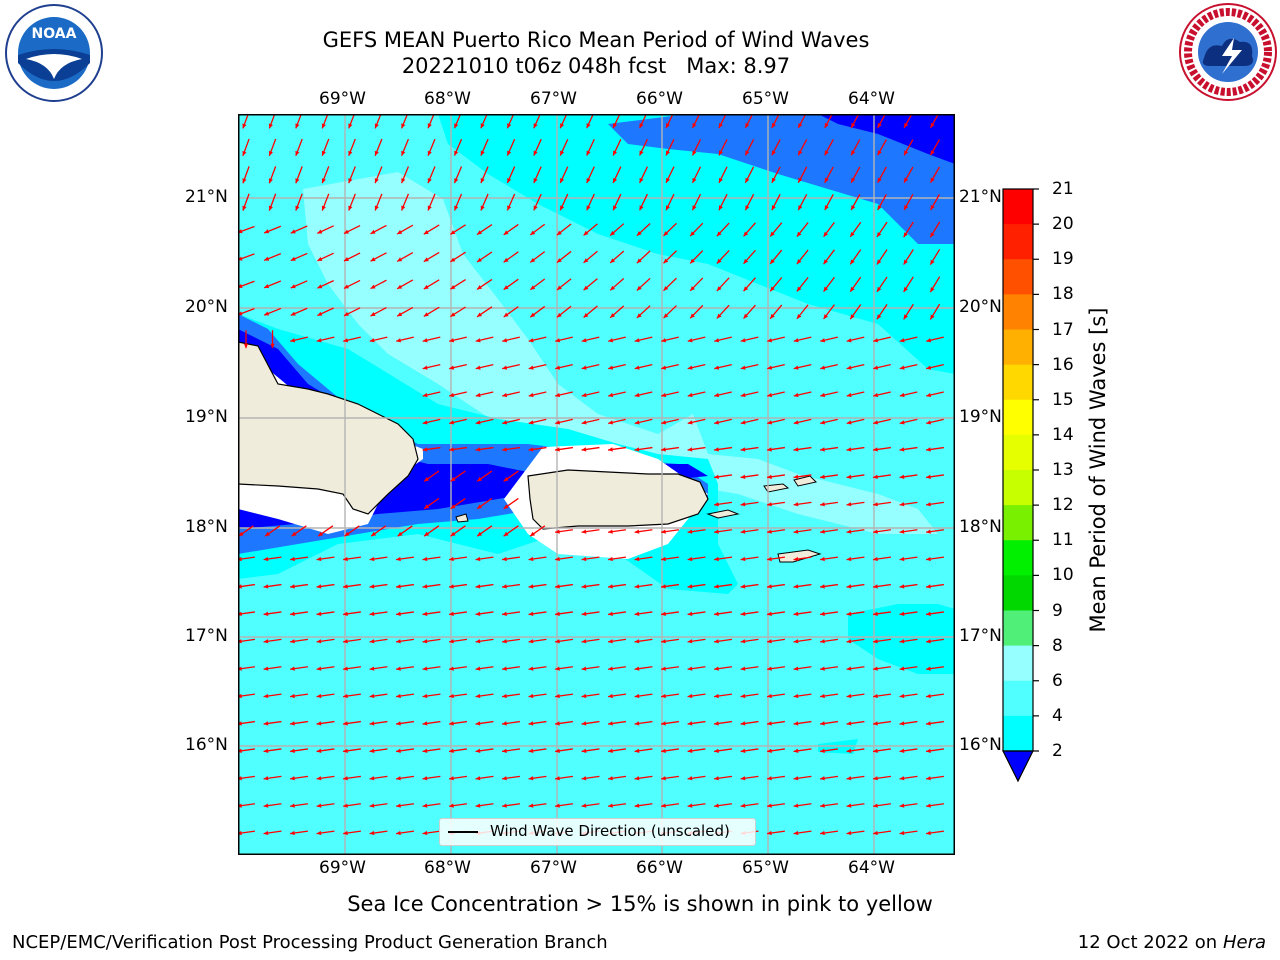 The height and width of the screenshot is (960, 1280). Describe the element at coordinates (447, 99) in the screenshot. I see `lon-label-top: 68°W` at that location.